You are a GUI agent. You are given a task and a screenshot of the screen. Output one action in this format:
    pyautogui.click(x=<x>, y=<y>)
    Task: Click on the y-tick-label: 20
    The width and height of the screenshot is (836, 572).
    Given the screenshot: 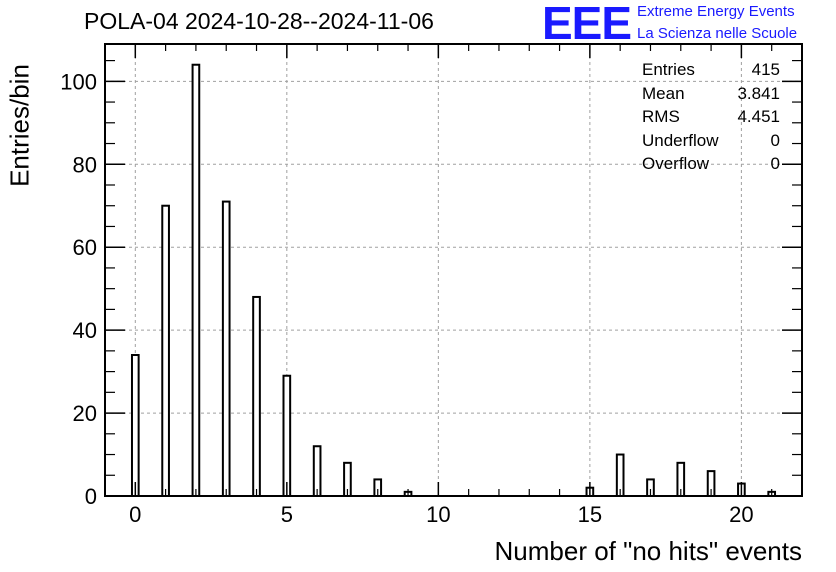 What is the action you would take?
    pyautogui.click(x=85, y=413)
    